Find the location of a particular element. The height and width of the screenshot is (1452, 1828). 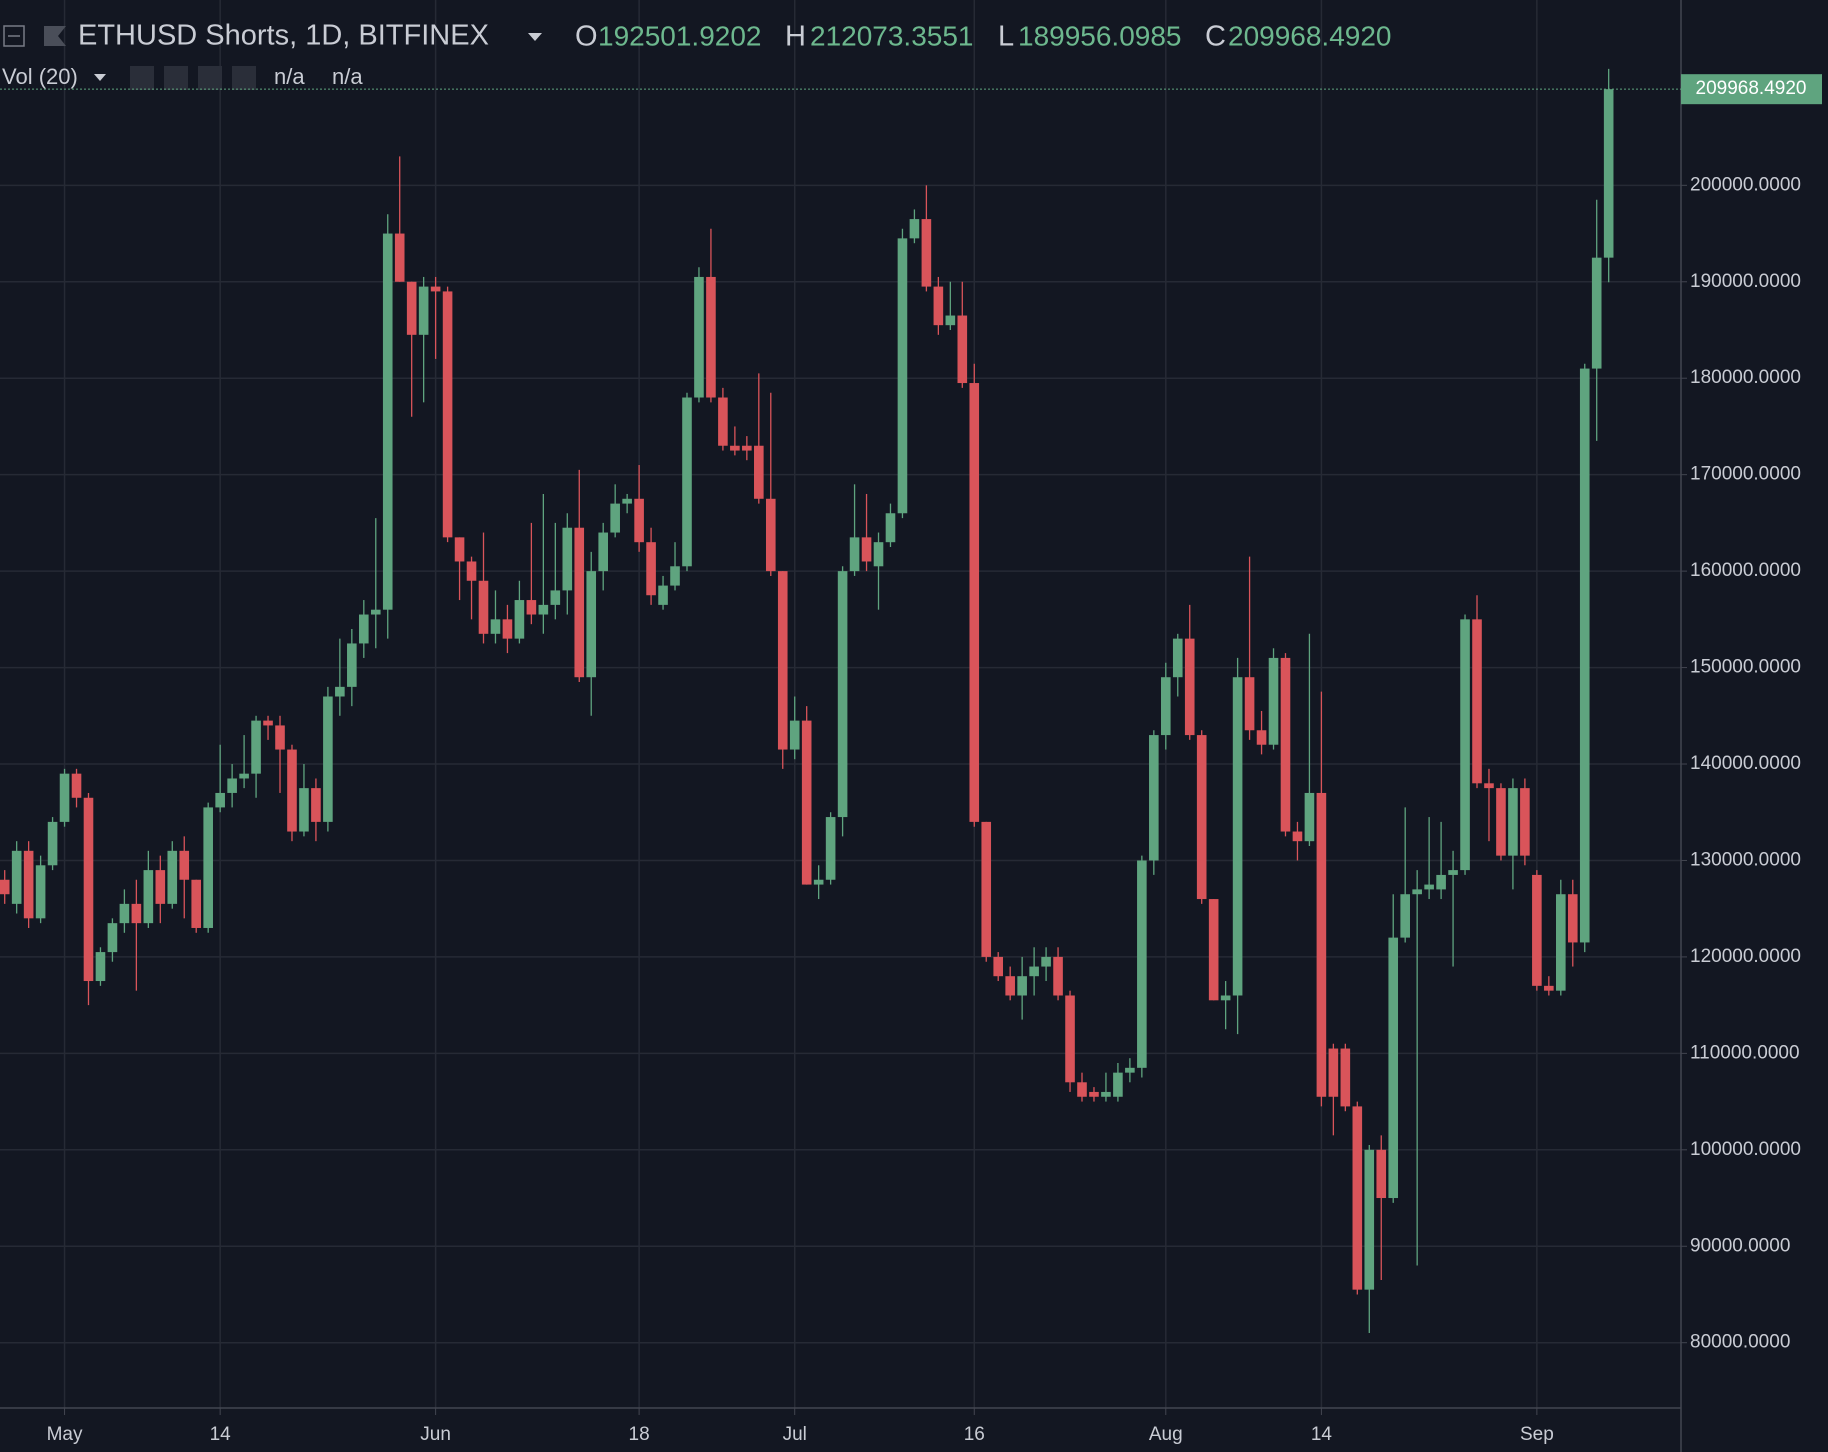

x-tick-label: Jul is located at coordinates (795, 1434).